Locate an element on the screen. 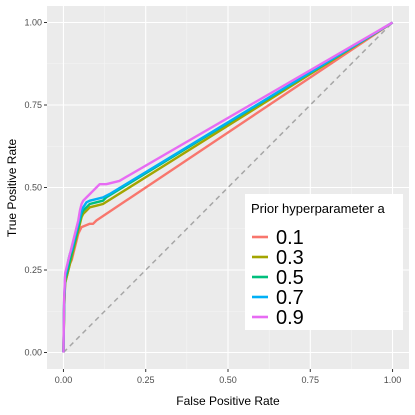 This screenshot has height=415, width=415. legend-title: Prior hyperparameter a is located at coordinates (318, 208).